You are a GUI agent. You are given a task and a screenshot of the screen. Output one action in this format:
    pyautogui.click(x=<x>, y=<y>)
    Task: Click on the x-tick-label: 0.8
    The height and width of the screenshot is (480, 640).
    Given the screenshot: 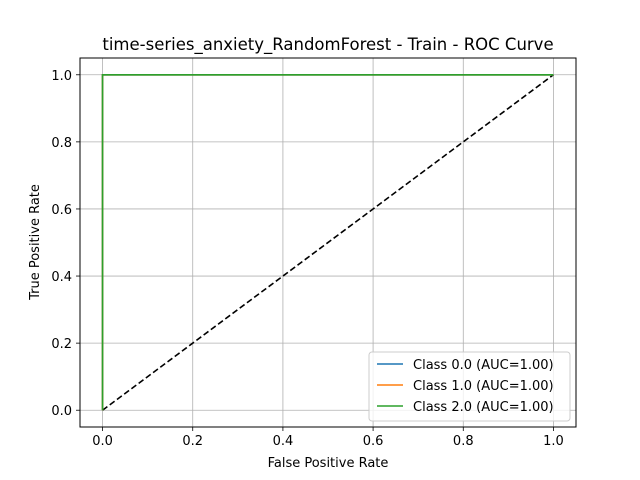 What is the action you would take?
    pyautogui.click(x=463, y=441)
    